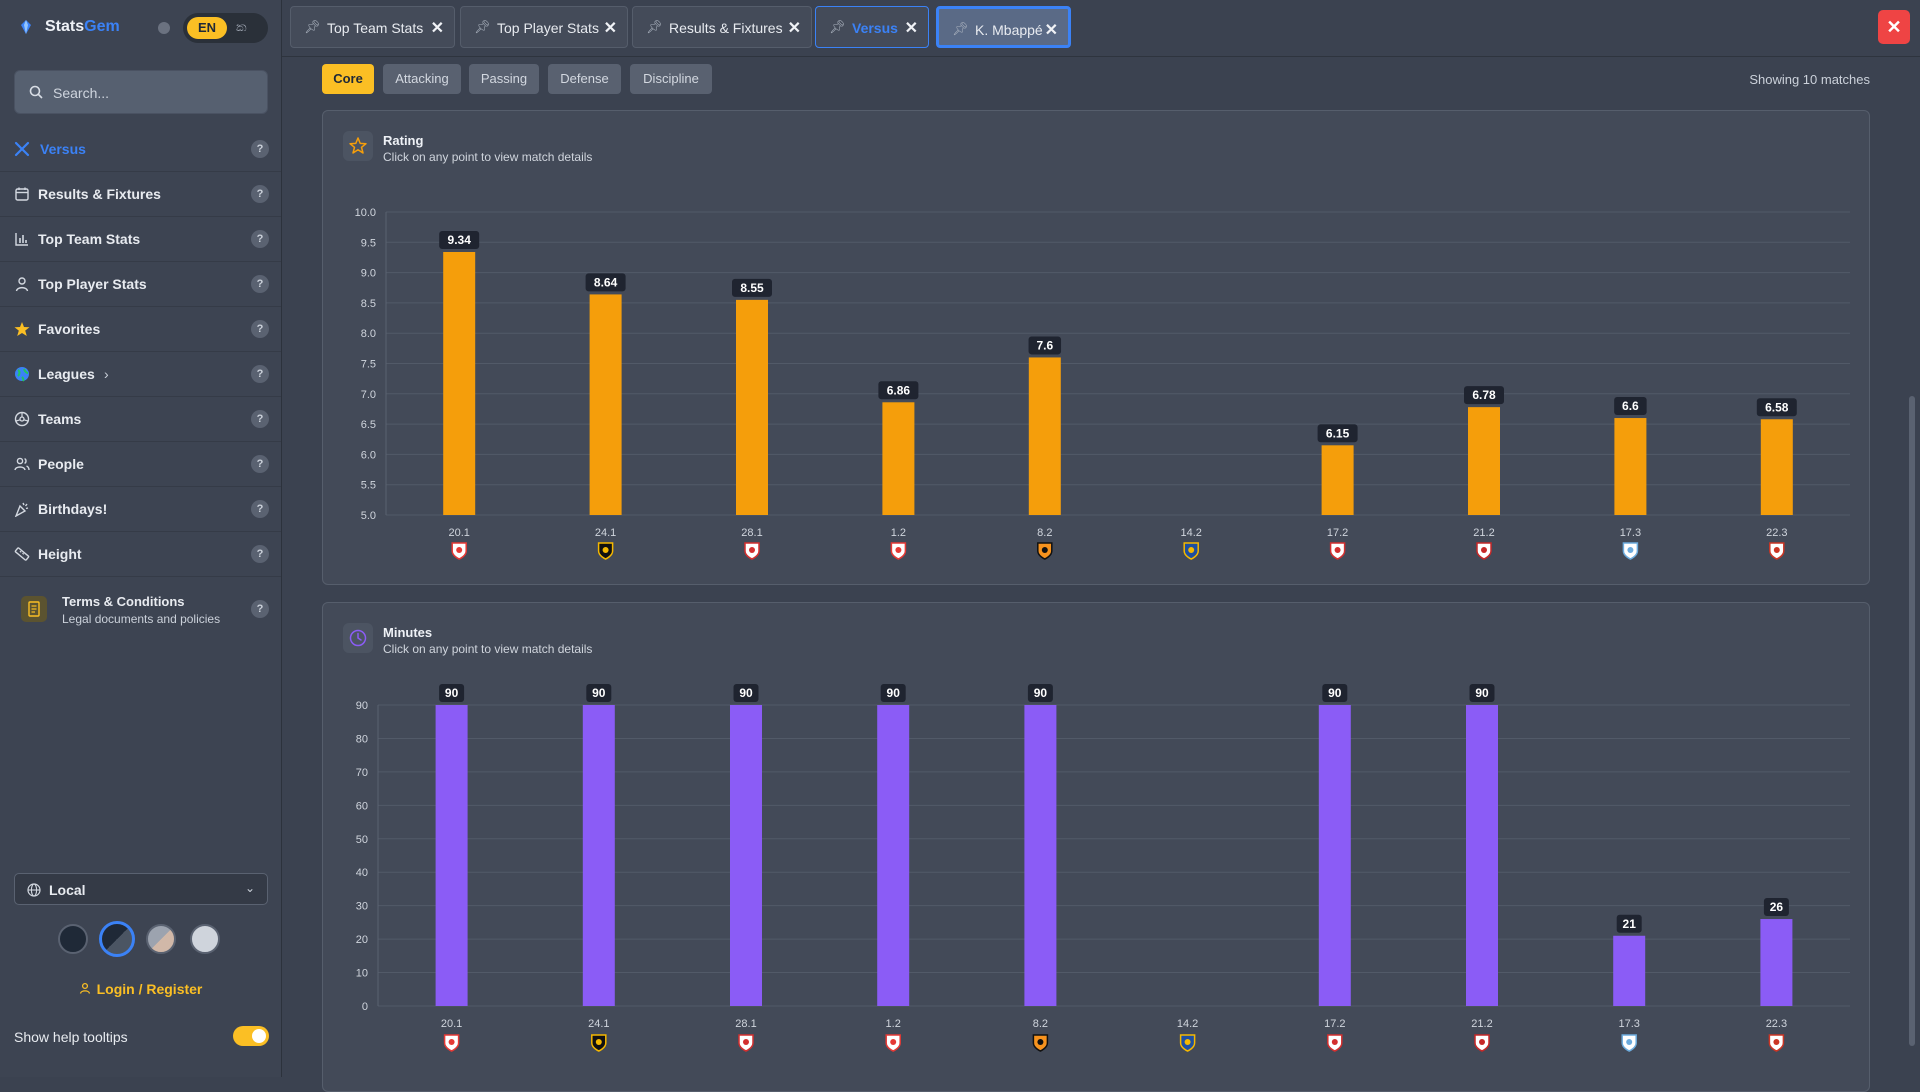 The width and height of the screenshot is (1920, 1092). I want to click on sidebar-item-favorites: Favorites ?, so click(140, 329).